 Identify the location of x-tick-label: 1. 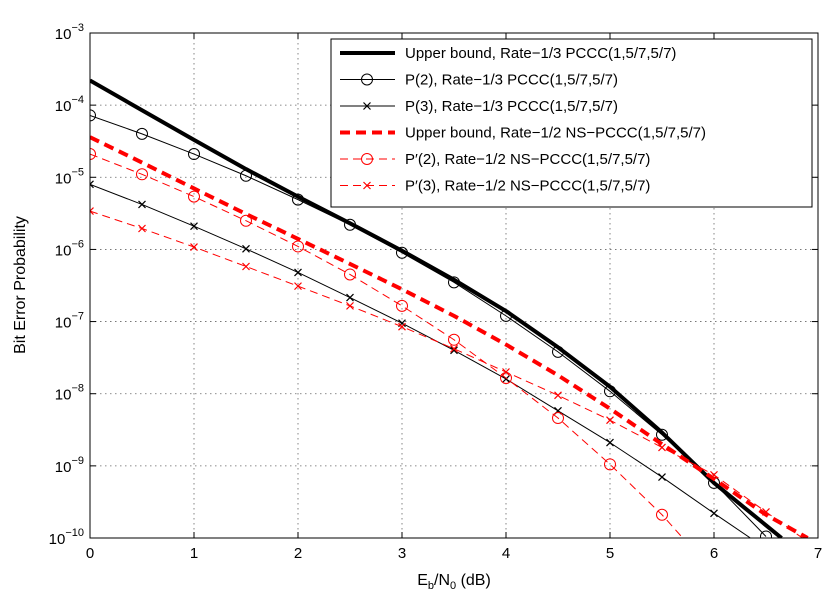
(194, 553).